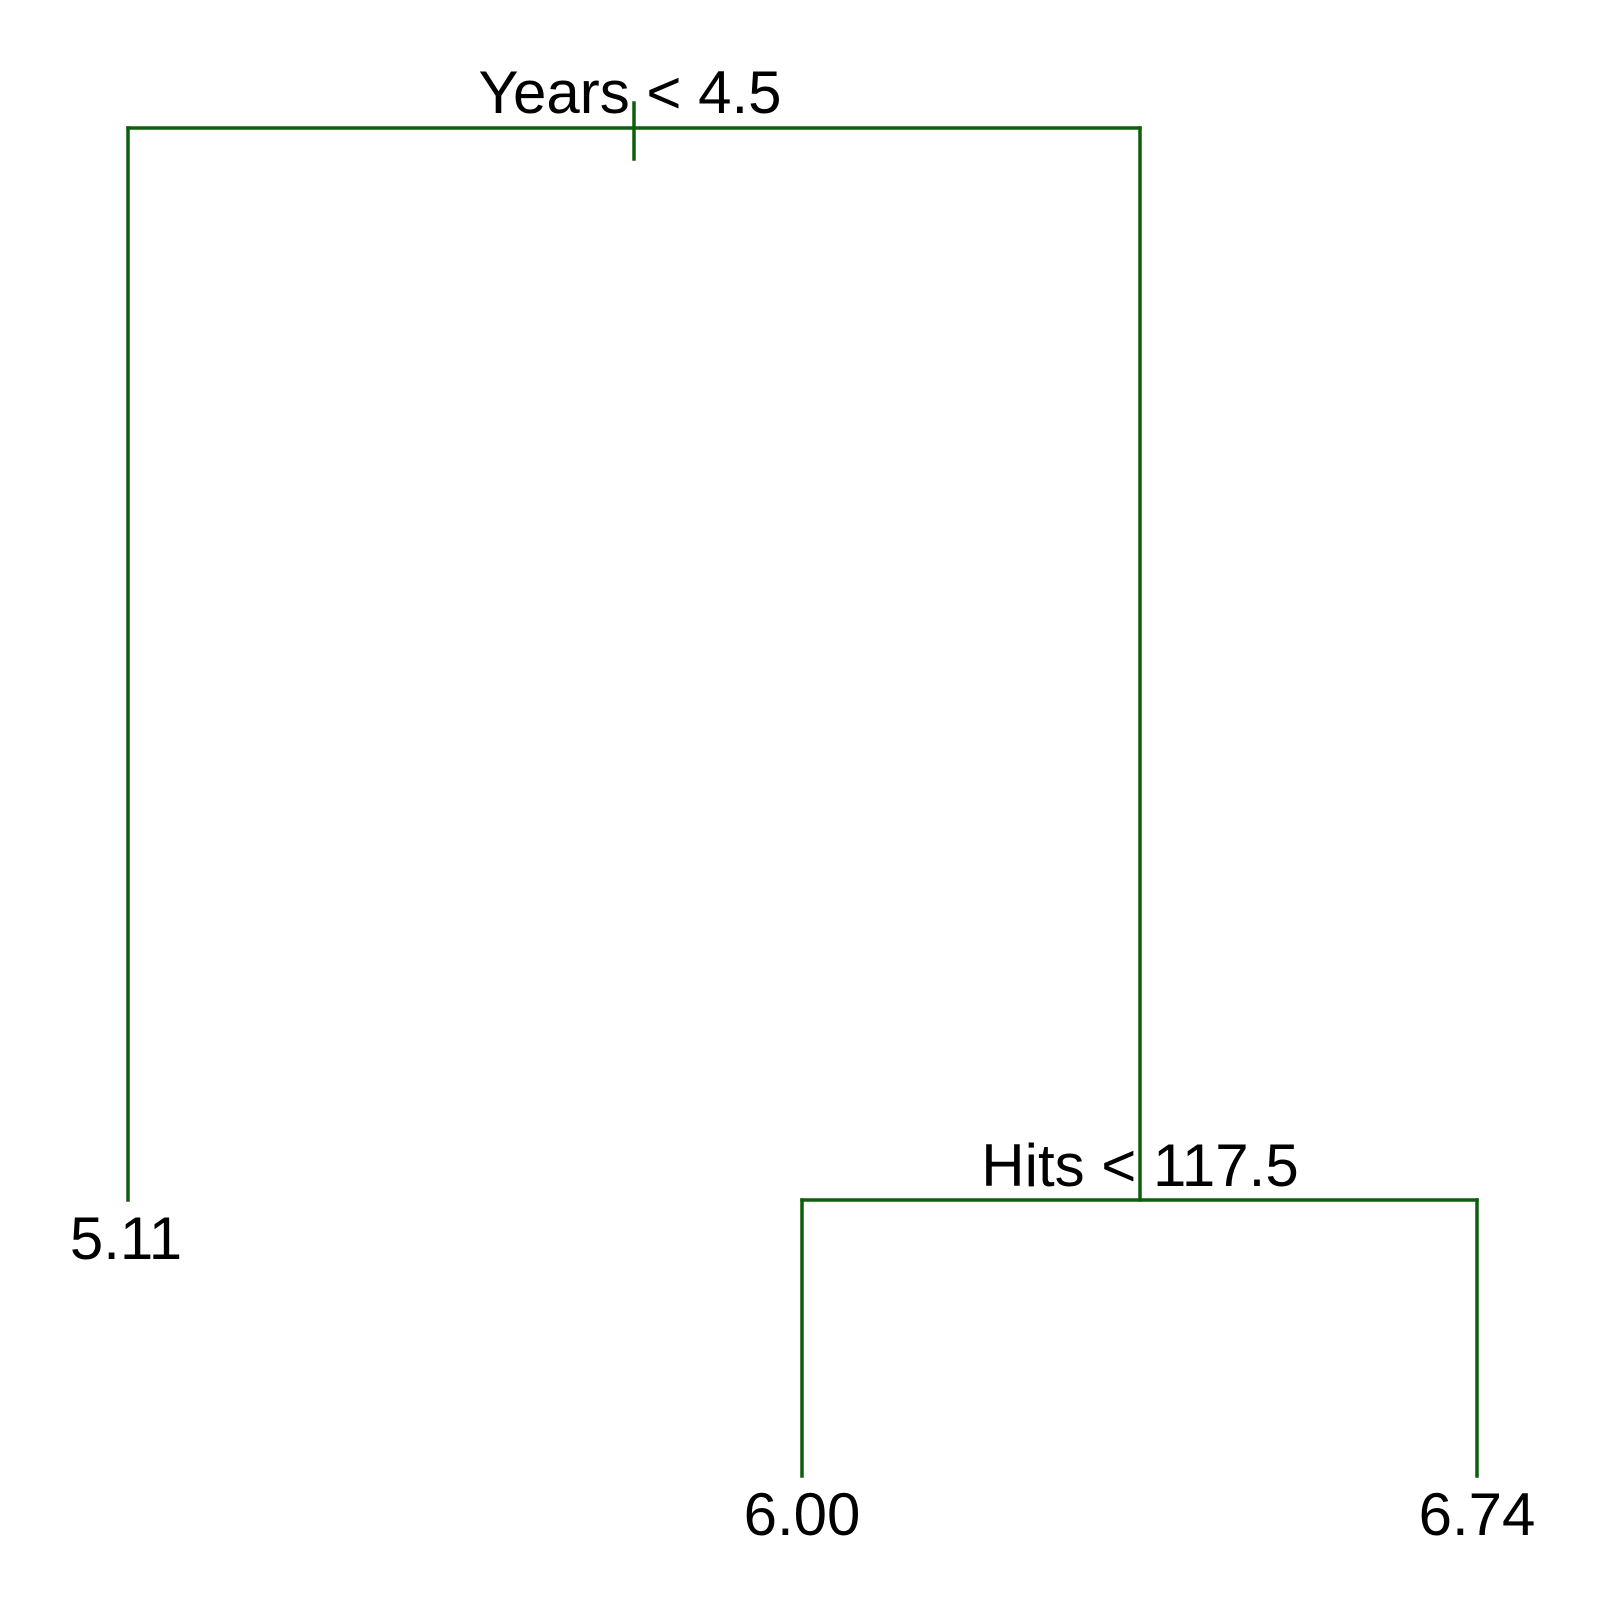  I want to click on split-label: Hits < 117.5, so click(1139, 1165).